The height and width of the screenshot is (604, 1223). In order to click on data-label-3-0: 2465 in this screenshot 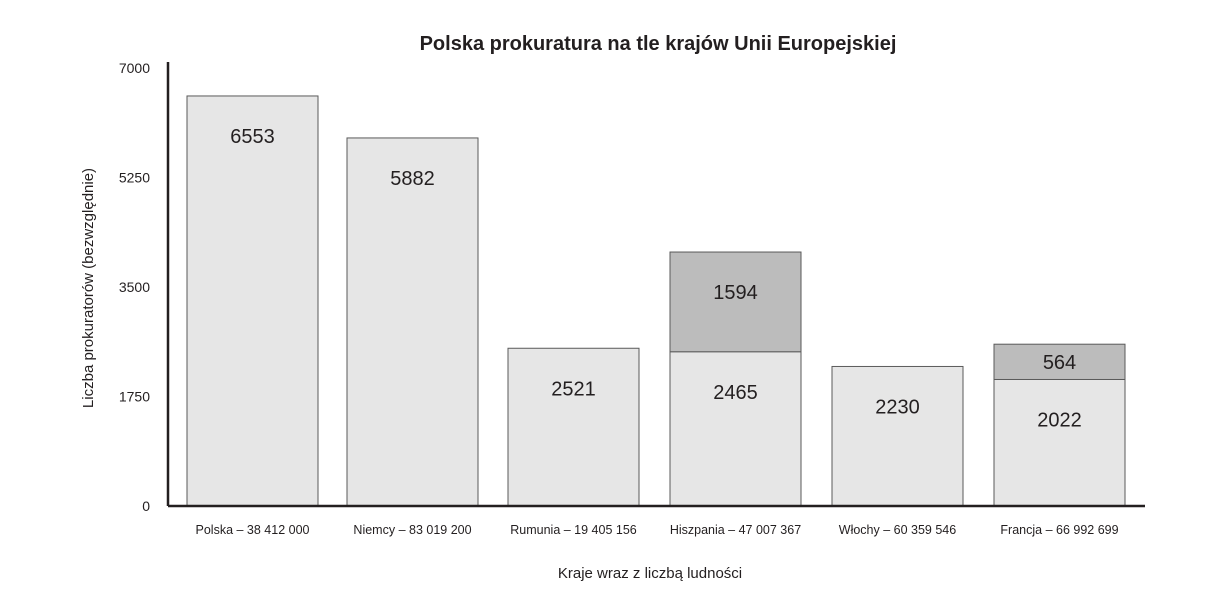, I will do `click(735, 393)`.